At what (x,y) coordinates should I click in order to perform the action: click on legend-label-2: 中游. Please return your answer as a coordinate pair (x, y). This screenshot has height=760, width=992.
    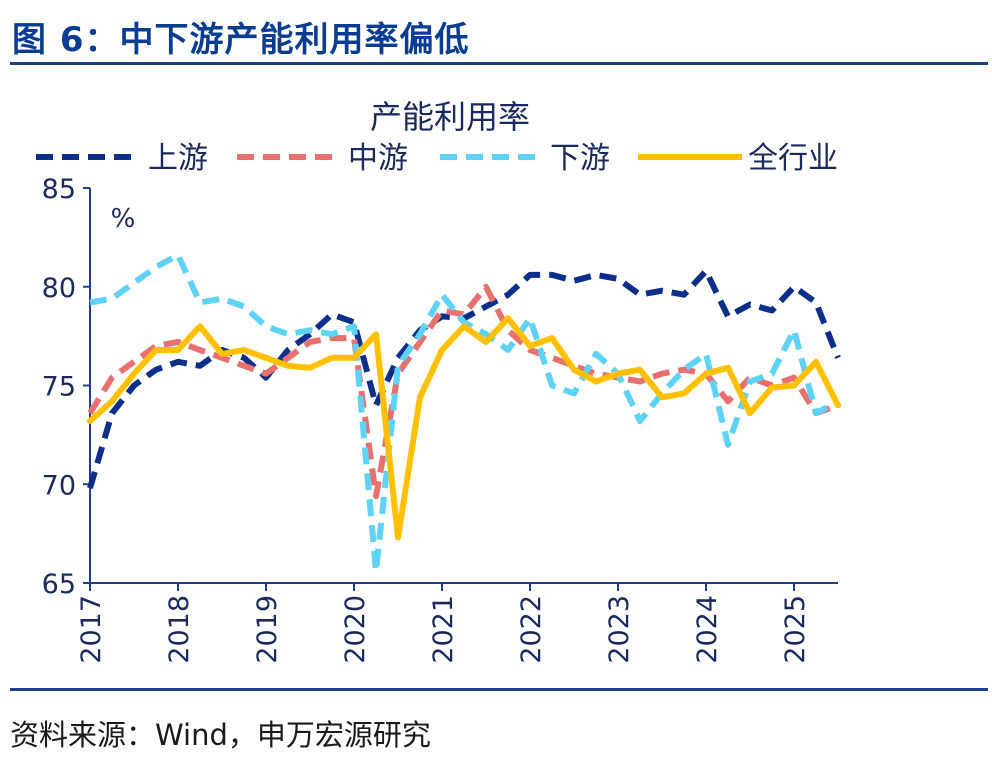
    Looking at the image, I should click on (378, 158).